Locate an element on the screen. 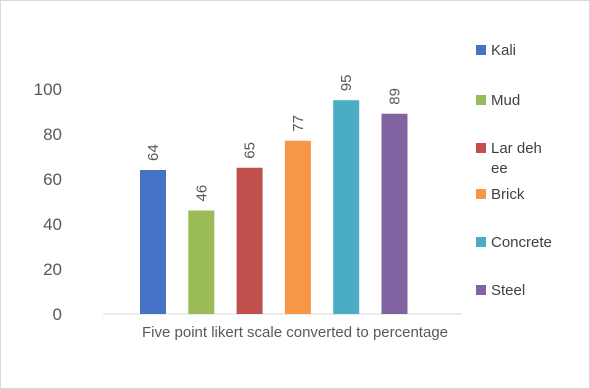 The image size is (590, 389). legend-label: Concrete is located at coordinates (521, 242).